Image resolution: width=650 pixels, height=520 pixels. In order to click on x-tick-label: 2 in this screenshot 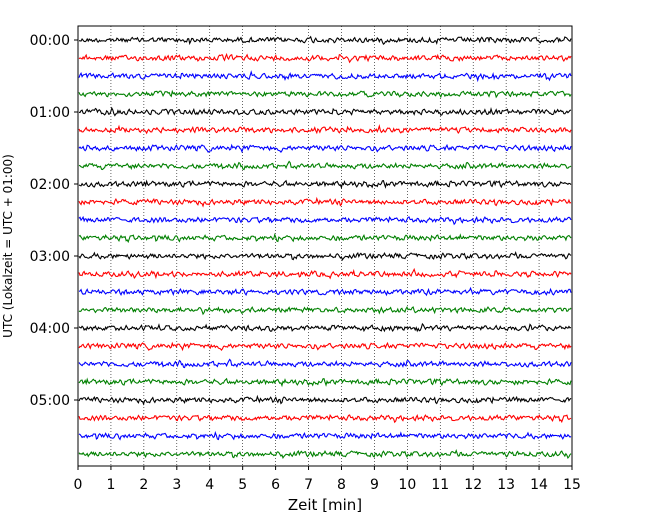, I will do `click(143, 485)`.